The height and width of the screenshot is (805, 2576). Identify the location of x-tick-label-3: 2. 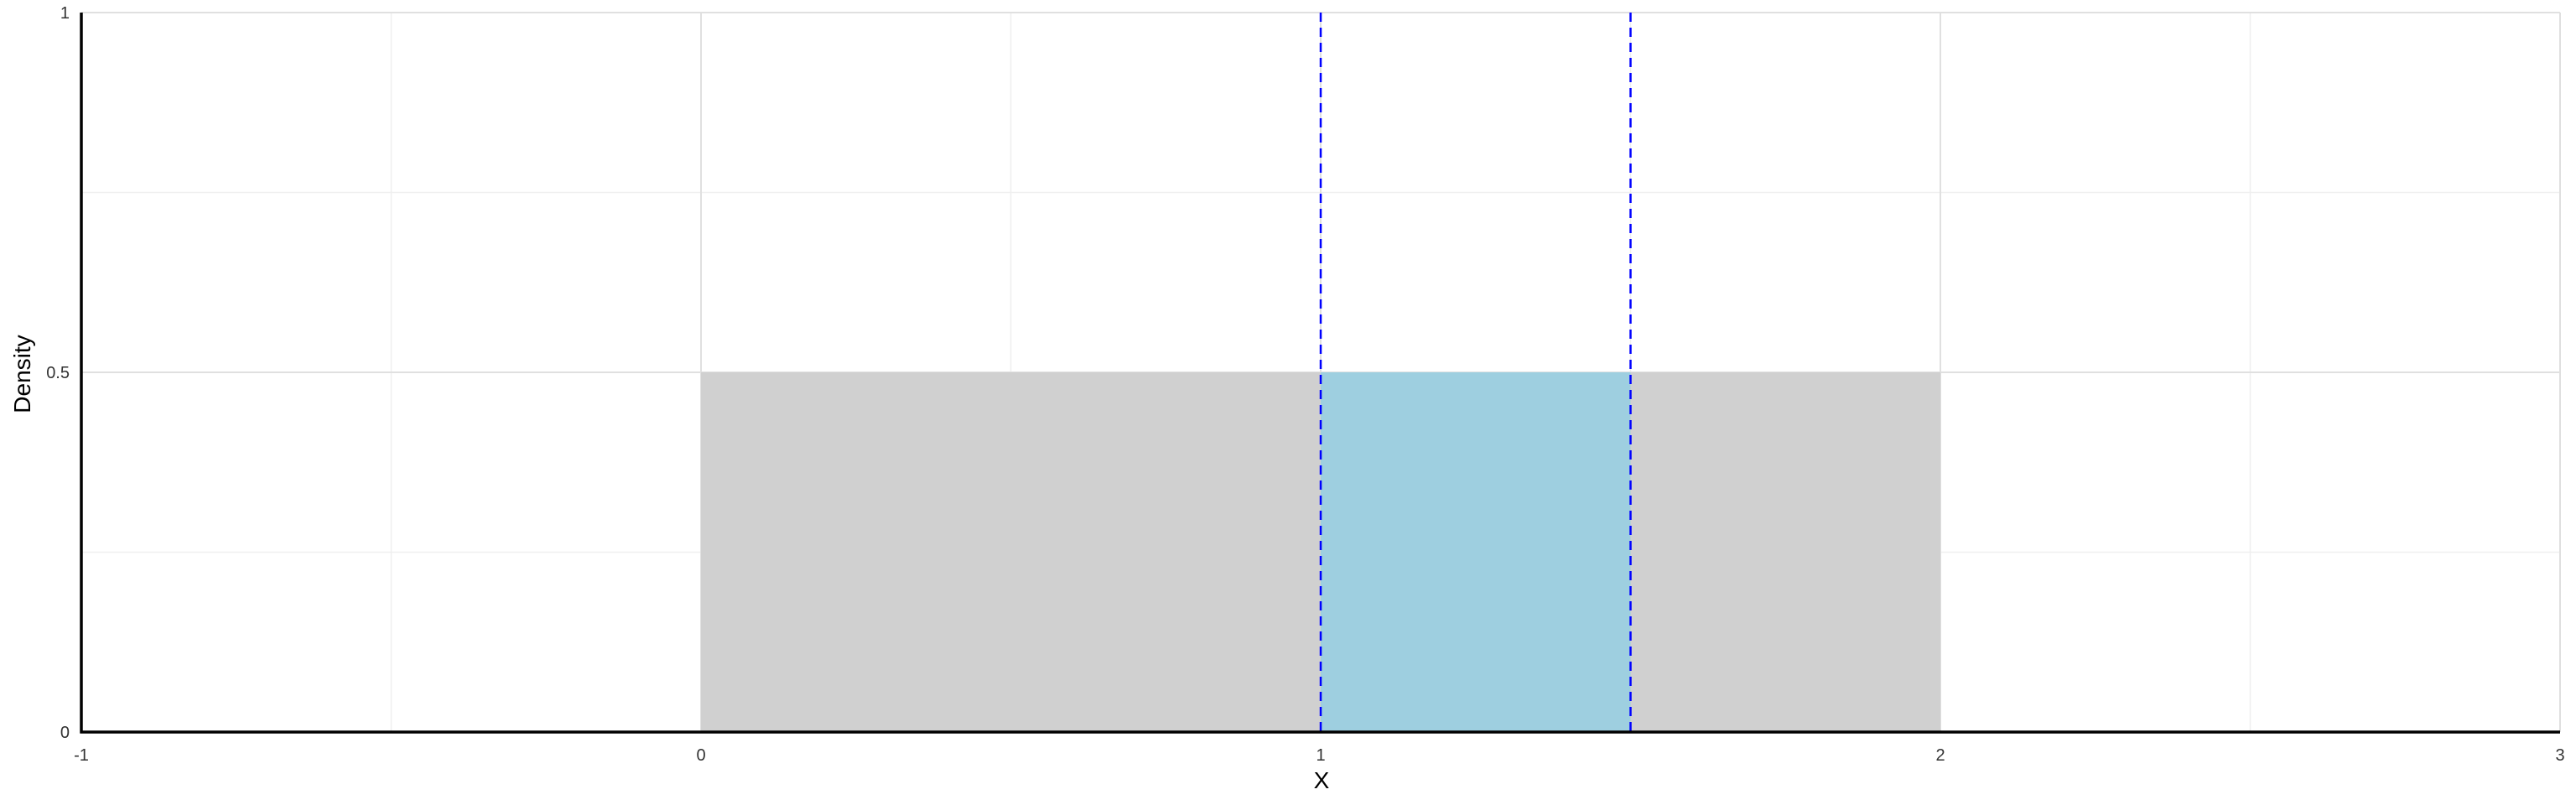
(1940, 755).